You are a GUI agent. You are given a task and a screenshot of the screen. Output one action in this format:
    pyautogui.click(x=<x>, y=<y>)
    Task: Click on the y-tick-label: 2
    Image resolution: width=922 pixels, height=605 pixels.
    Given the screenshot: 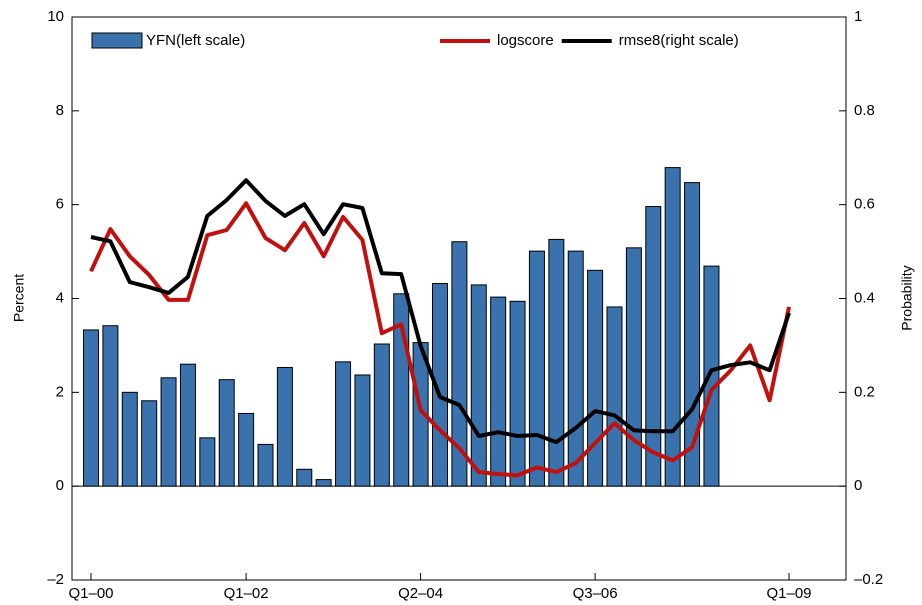 What is the action you would take?
    pyautogui.click(x=60, y=391)
    